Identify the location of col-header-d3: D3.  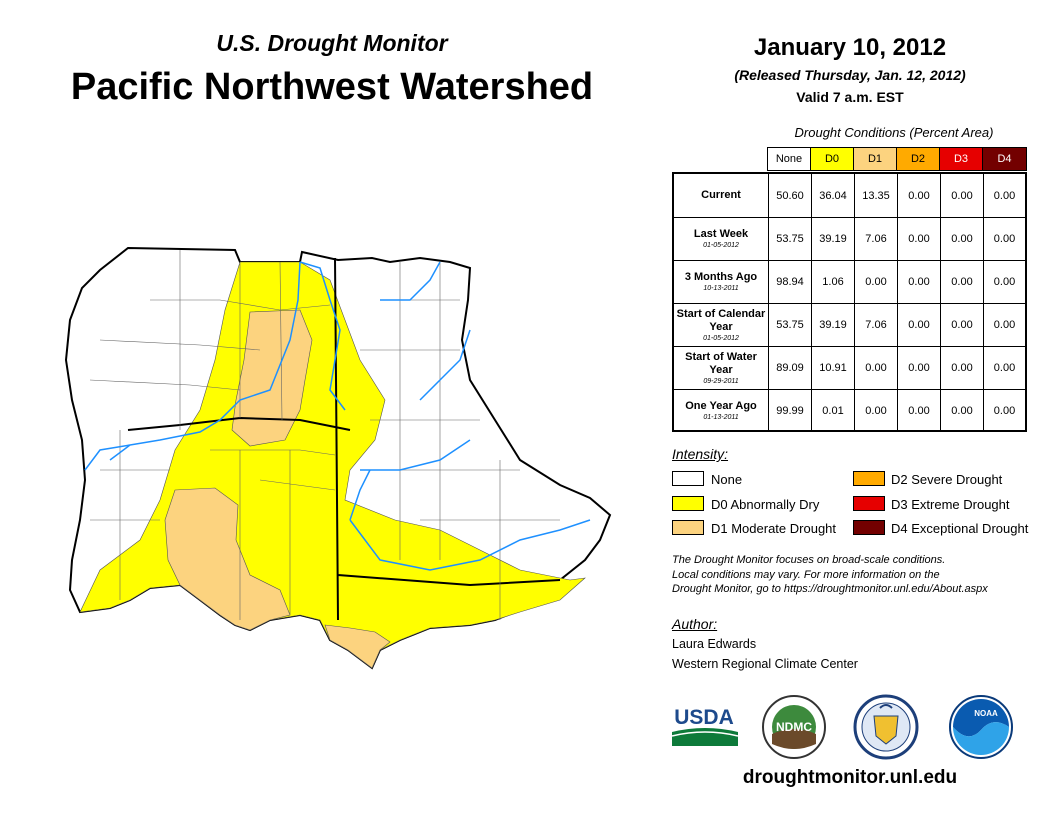
(961, 159).